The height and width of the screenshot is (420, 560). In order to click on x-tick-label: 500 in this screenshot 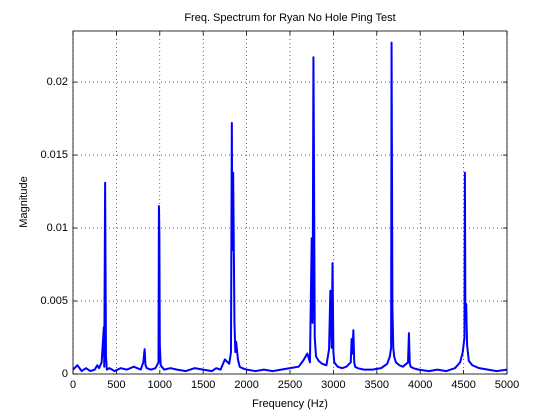, I will do `click(116, 385)`.